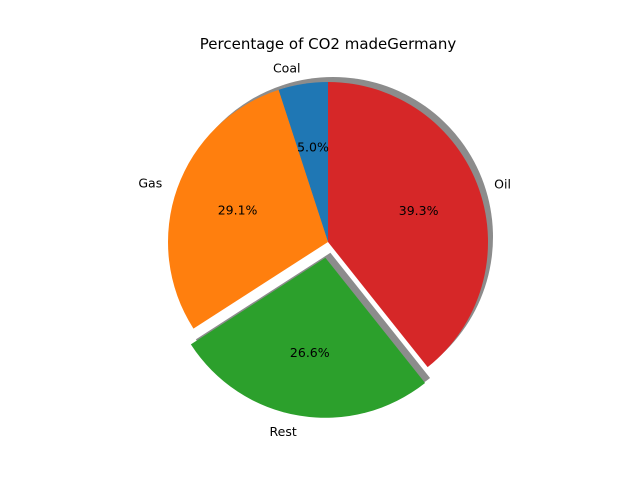  What do you see at coordinates (308, 337) in the screenshot?
I see `slice-rest` at bounding box center [308, 337].